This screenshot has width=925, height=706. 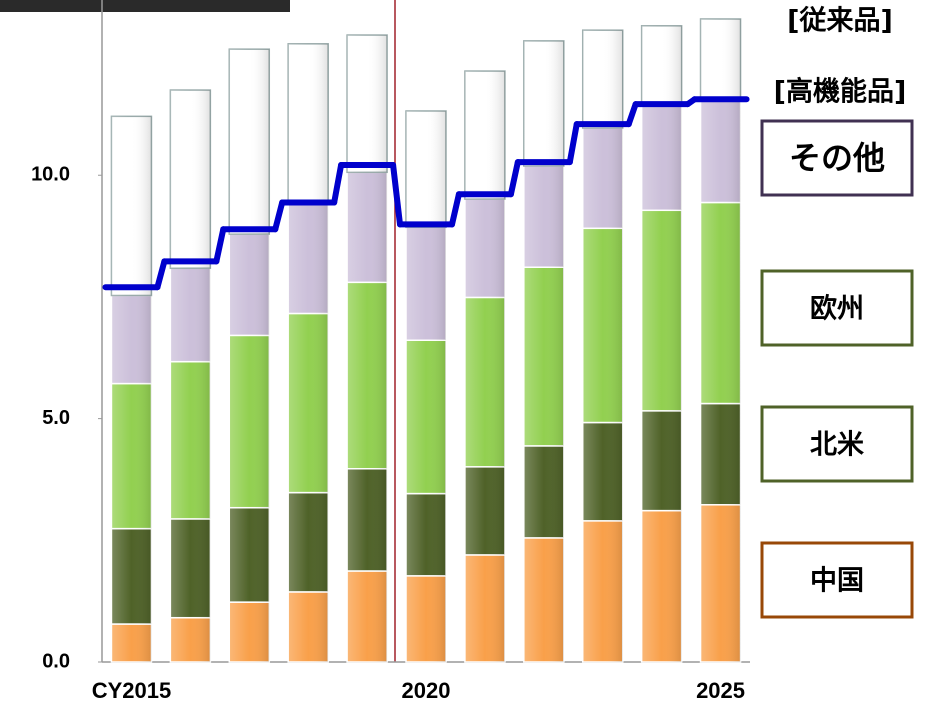 What do you see at coordinates (56, 661) in the screenshot?
I see `y-tick-label: 0.0` at bounding box center [56, 661].